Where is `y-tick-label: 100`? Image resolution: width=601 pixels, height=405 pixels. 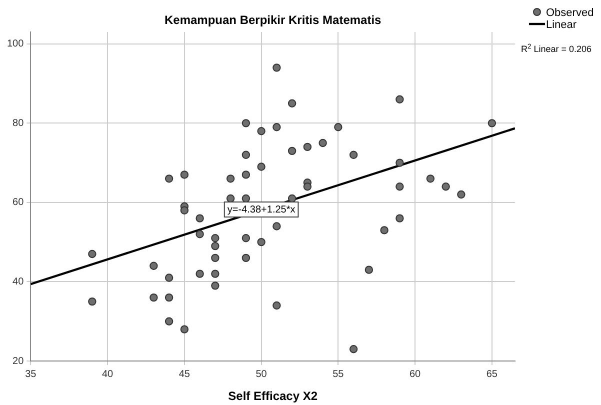
y-tick-label: 100 is located at coordinates (15, 44).